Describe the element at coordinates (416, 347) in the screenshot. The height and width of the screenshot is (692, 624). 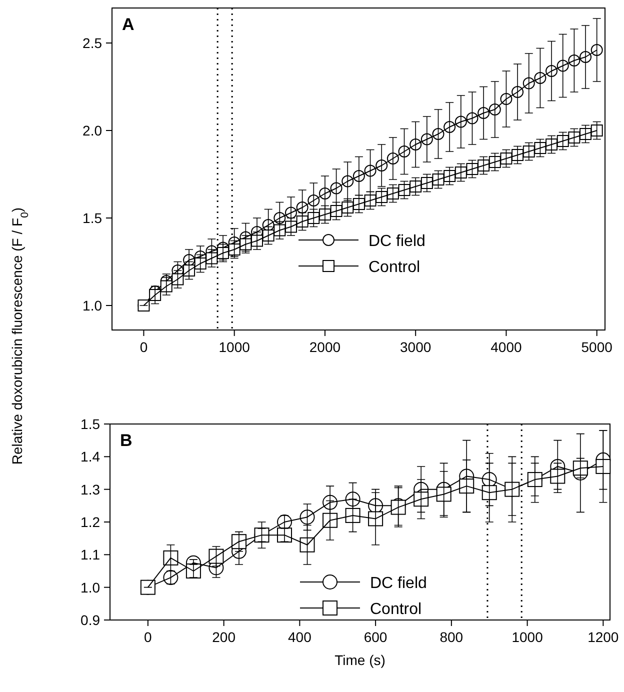
I see `x-tick-label: 3000` at that location.